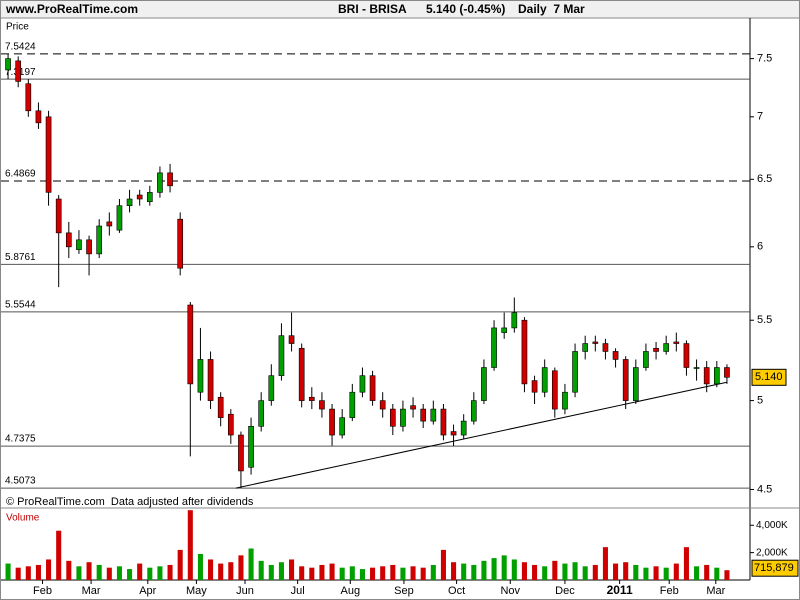  I want to click on y-tick-label: 7.5, so click(764, 59).